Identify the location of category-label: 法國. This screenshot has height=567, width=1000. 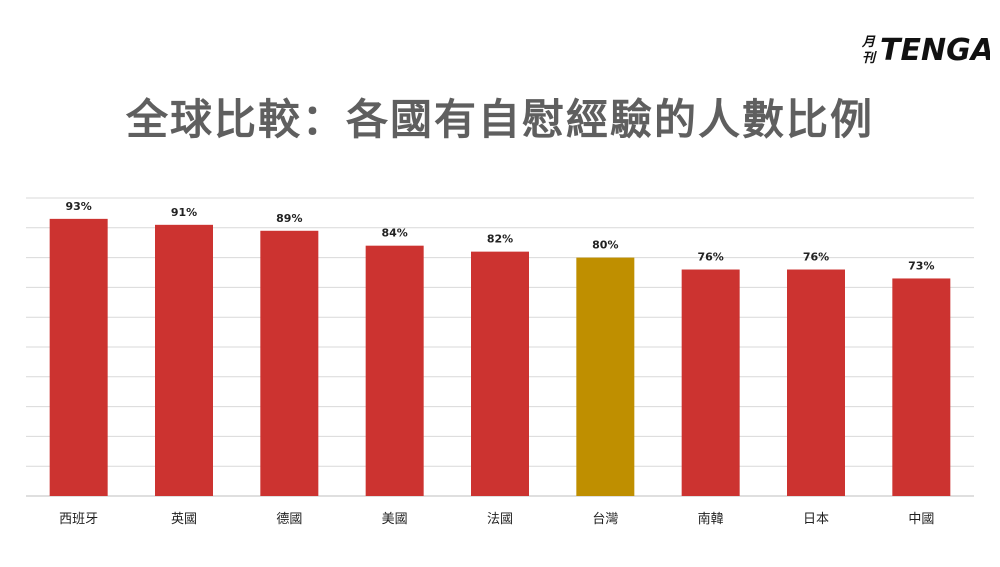
(500, 519).